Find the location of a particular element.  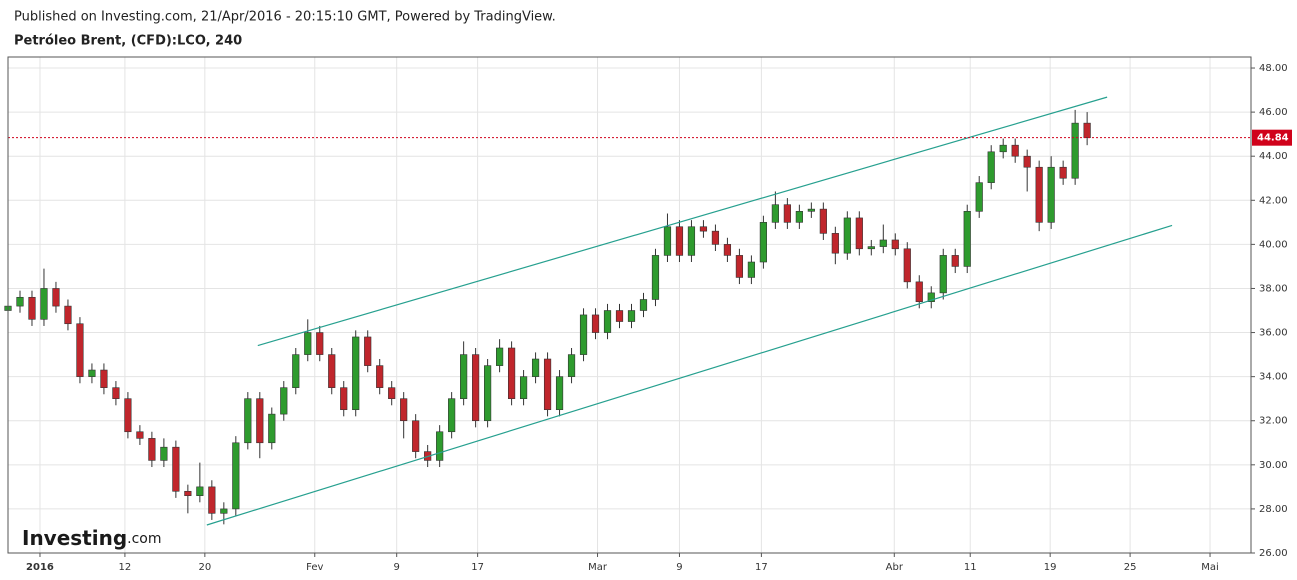

y-tick-label: 40.00 is located at coordinates (1273, 244).